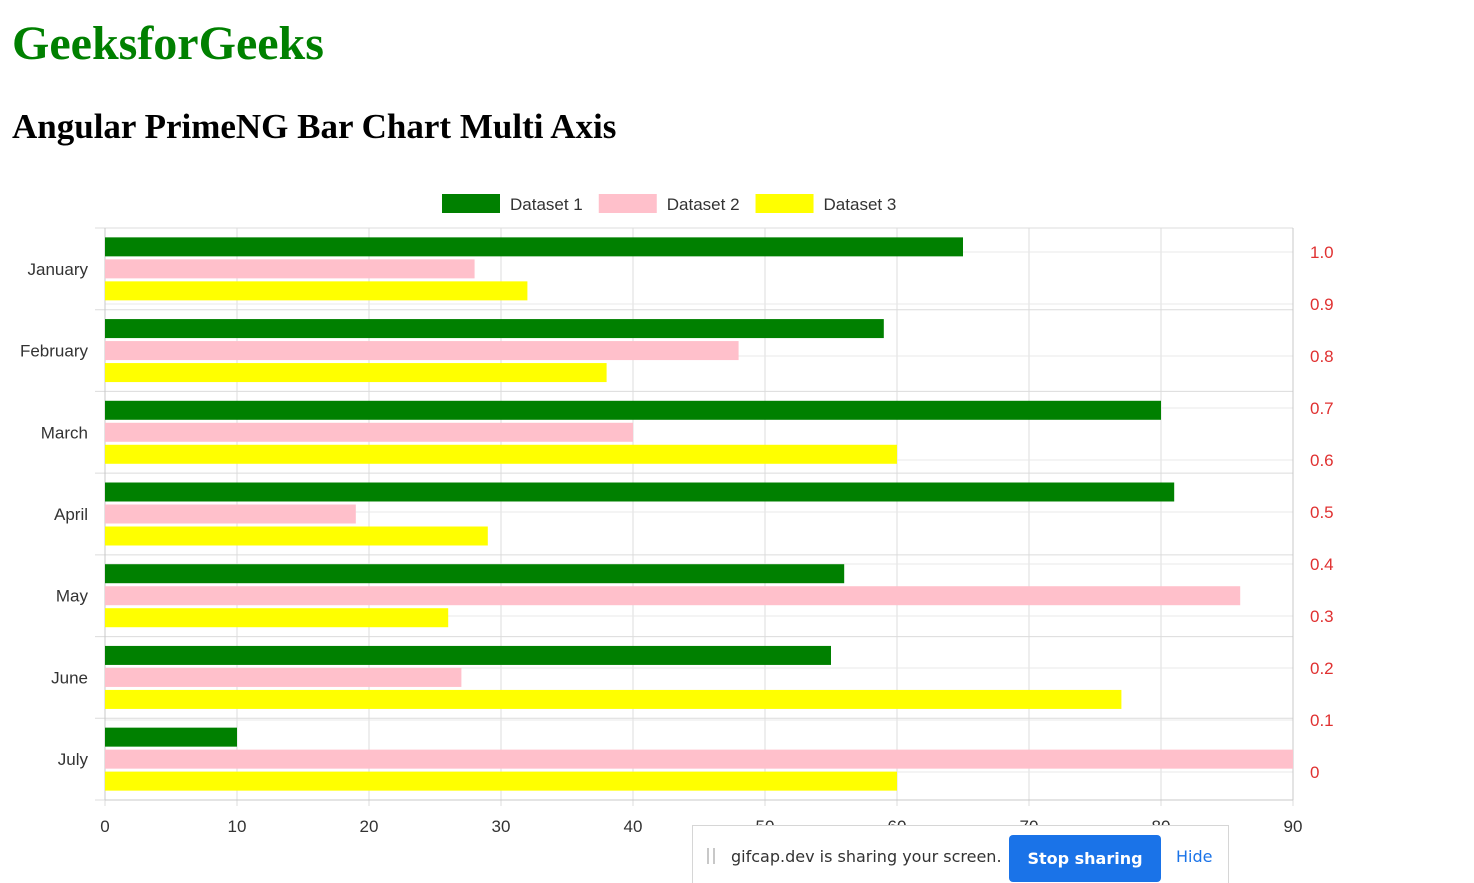 The width and height of the screenshot is (1474, 883). What do you see at coordinates (69, 677) in the screenshot?
I see `y-tick-label: June` at bounding box center [69, 677].